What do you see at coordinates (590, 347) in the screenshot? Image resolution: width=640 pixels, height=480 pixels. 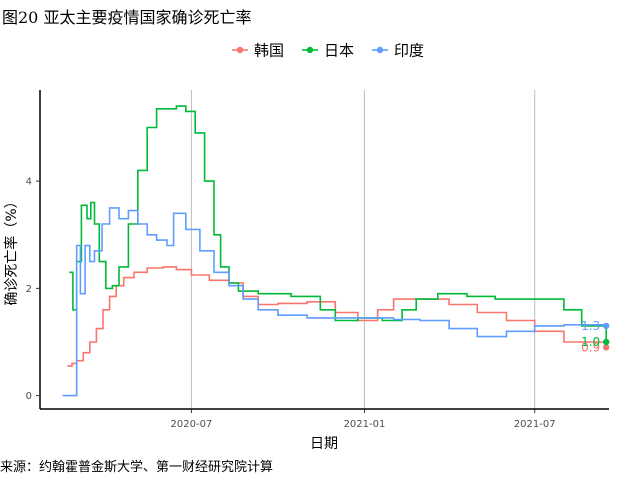 I see `series-end-label-0: 0.9` at bounding box center [590, 347].